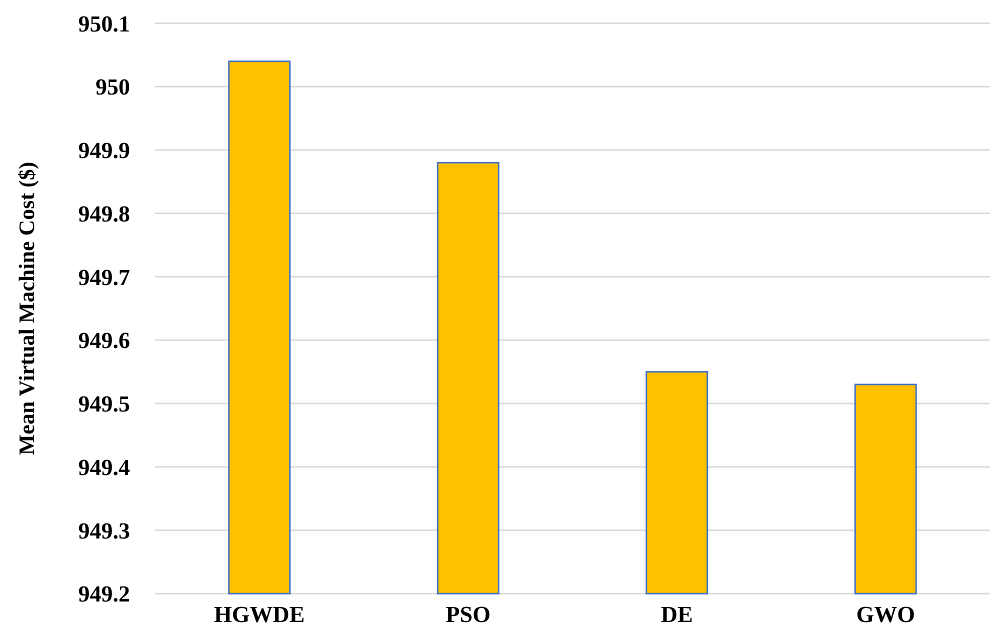 The height and width of the screenshot is (638, 998). I want to click on y-tick-label: 949.3, so click(104, 531).